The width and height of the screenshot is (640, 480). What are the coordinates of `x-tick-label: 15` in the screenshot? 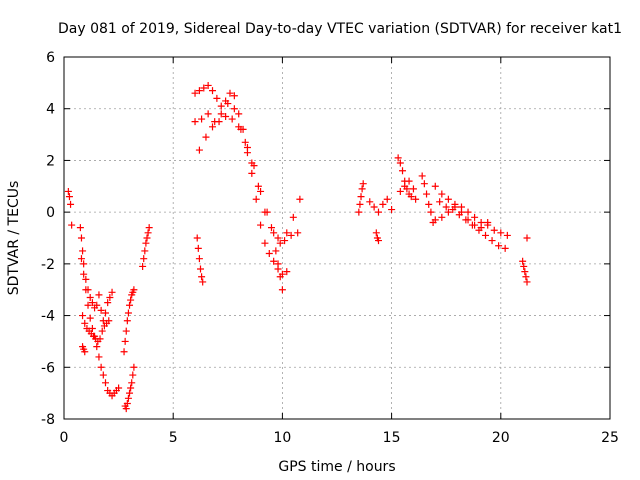 It's located at (392, 438).